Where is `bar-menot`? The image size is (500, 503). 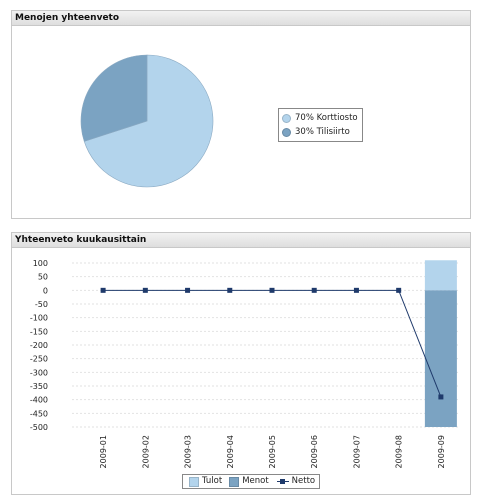 bar-menot is located at coordinates (440, 358).